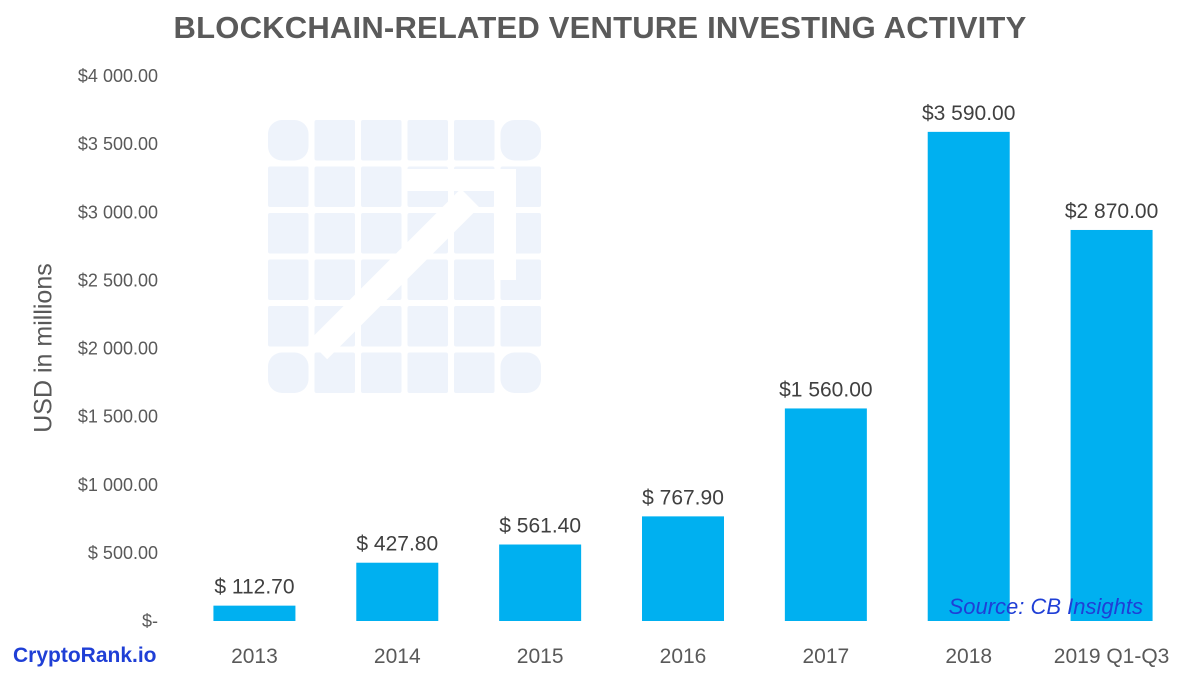  I want to click on x-tick-label: 2017, so click(825, 656).